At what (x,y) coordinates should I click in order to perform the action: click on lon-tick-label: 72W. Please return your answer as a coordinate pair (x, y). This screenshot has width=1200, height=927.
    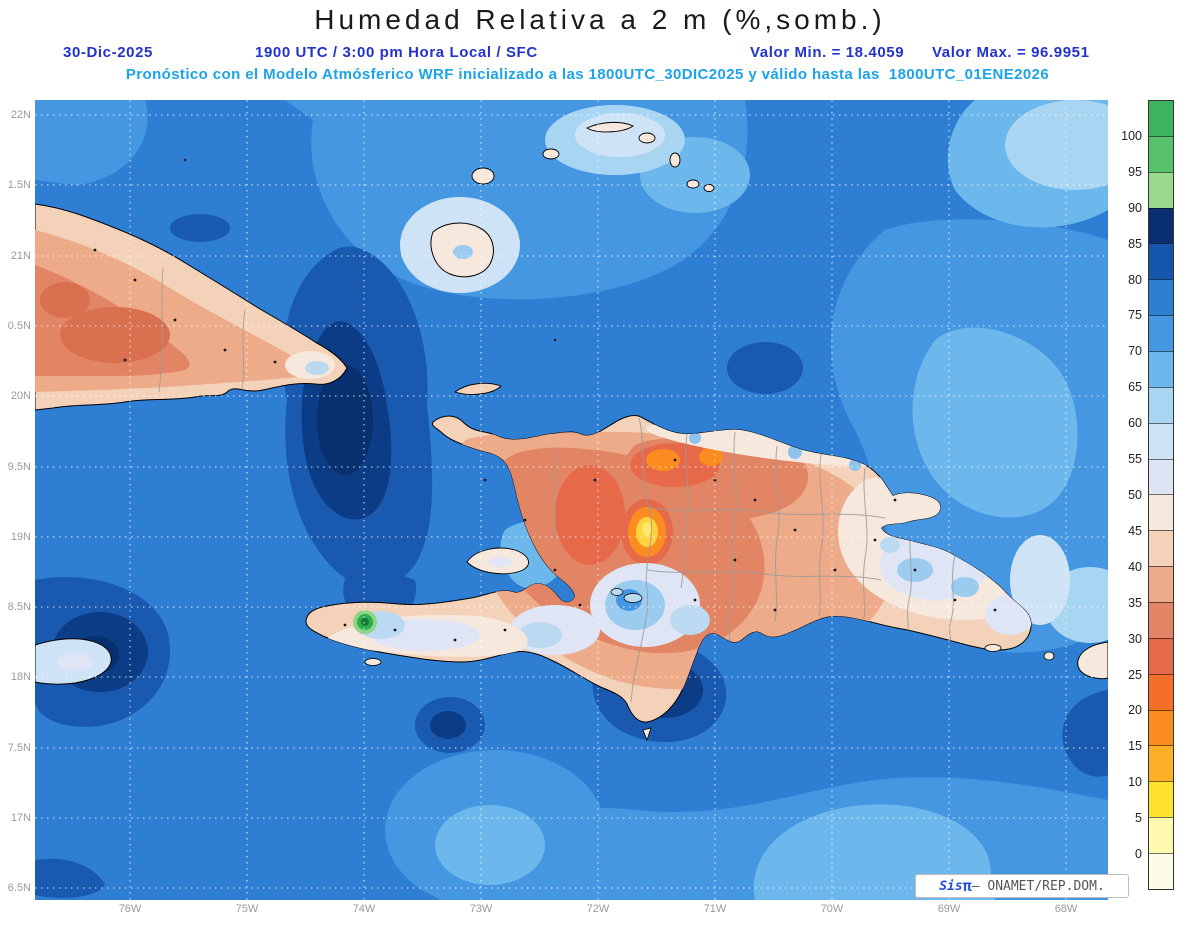
    Looking at the image, I should click on (598, 909).